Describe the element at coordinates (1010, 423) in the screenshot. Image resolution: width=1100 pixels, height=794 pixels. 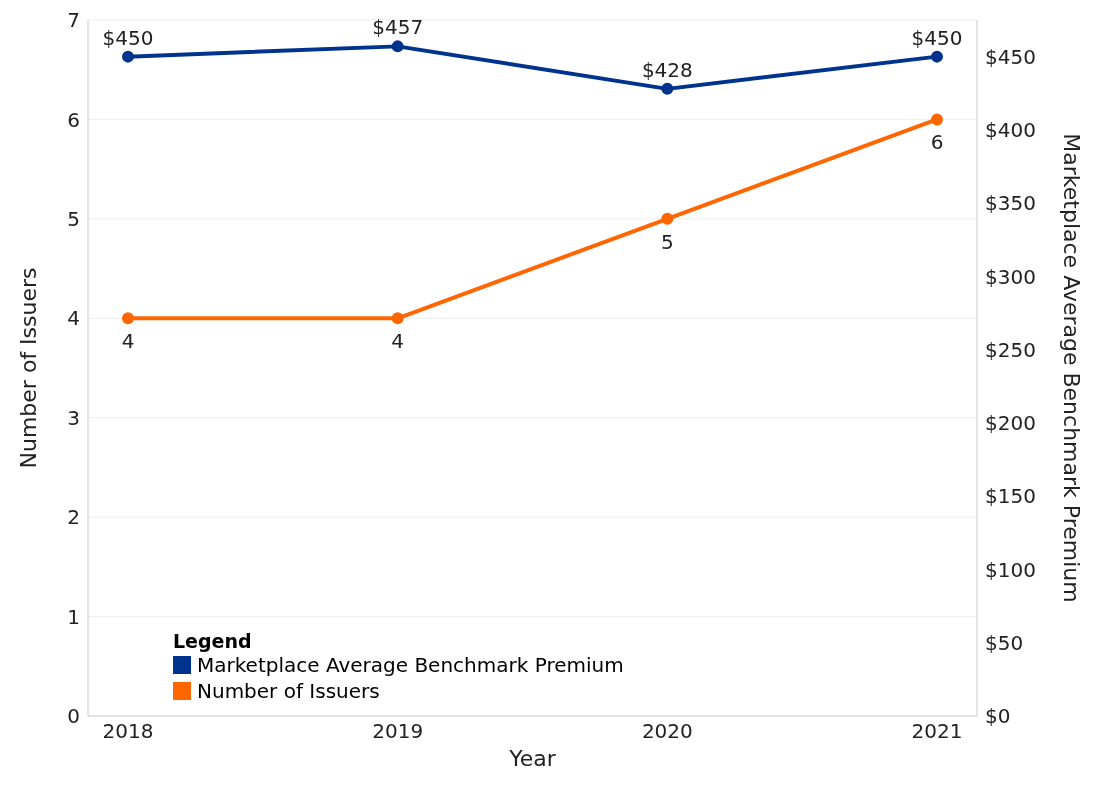
I see `y2-tick-label: $200` at that location.